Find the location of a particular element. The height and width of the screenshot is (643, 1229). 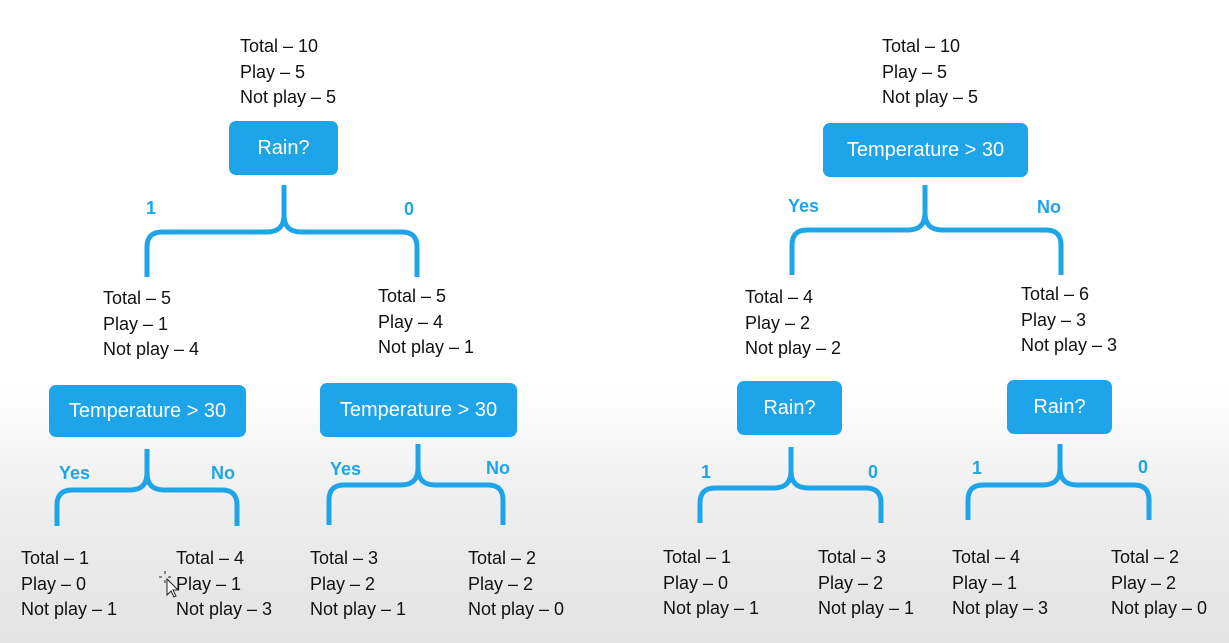

left-leaf2-stats: Total – 4 Play – 1 Not play – 3 is located at coordinates (224, 584).